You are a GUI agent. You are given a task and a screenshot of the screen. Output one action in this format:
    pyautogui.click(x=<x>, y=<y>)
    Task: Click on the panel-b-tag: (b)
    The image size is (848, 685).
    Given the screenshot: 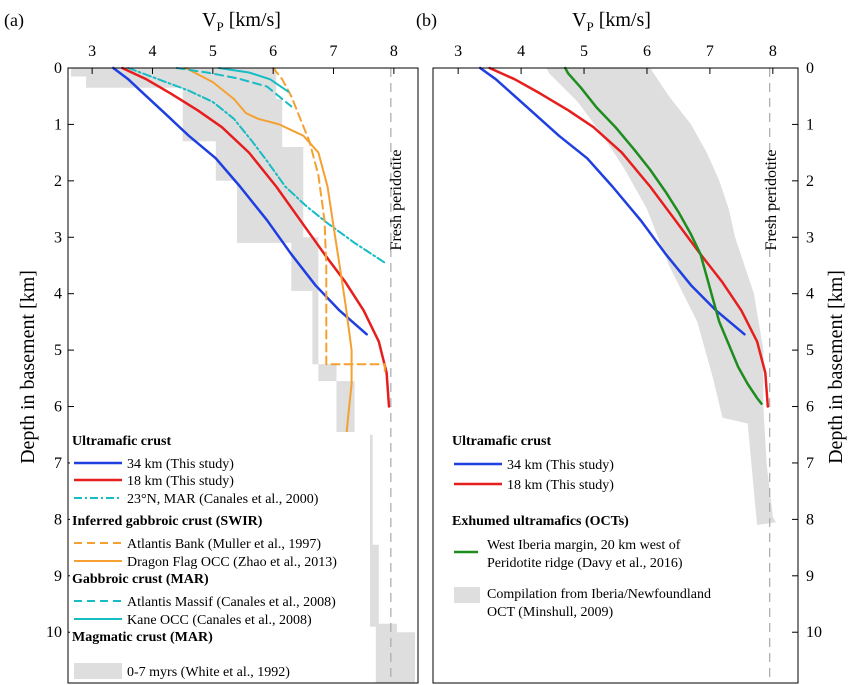 What is the action you would take?
    pyautogui.click(x=426, y=20)
    